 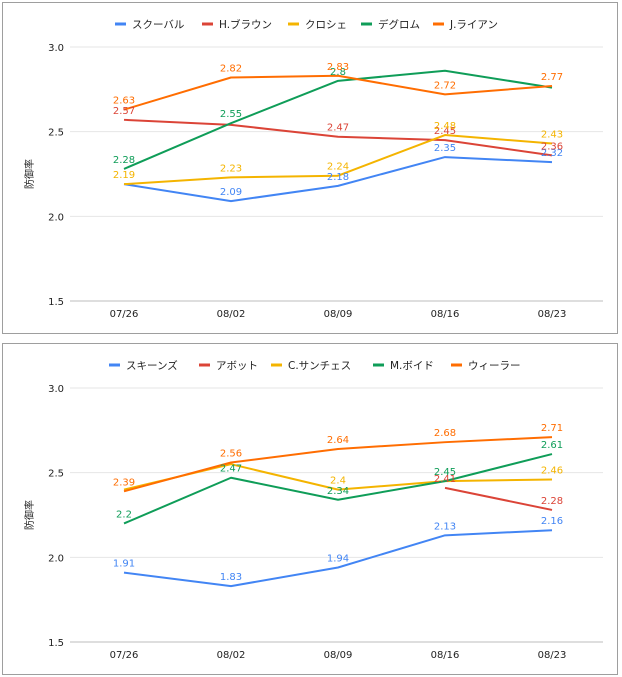 I want to click on data-label: 2.39, so click(x=124, y=482).